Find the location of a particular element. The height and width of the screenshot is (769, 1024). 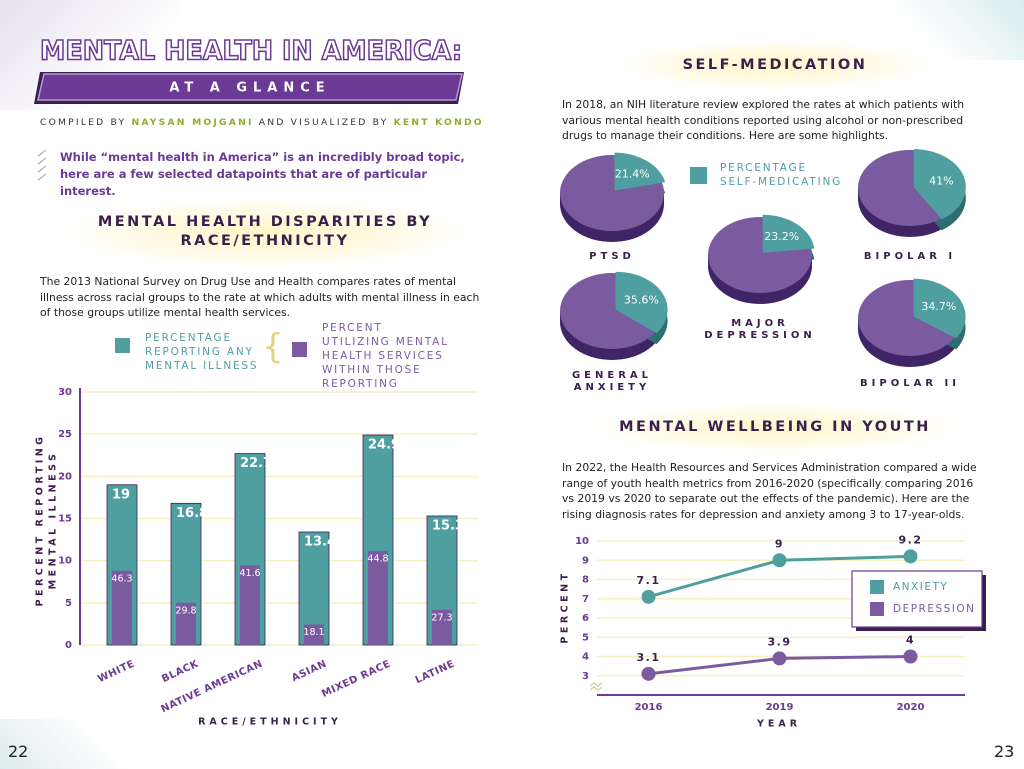

legend-label: PERCENTAGE REPORTING ANY MENTAL ILLNESS is located at coordinates (202, 352).